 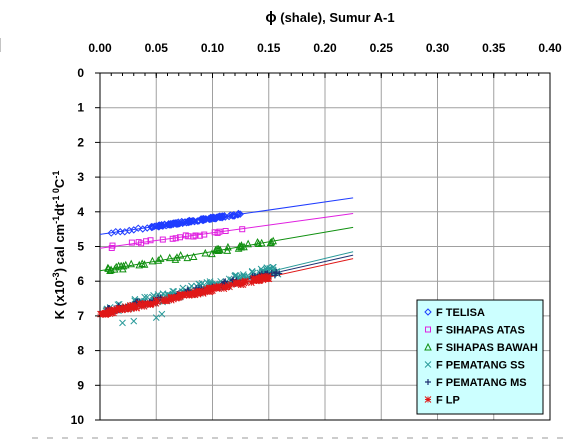 What do you see at coordinates (336, 17) in the screenshot?
I see `title-rest: (shale), Sumur A-1` at bounding box center [336, 17].